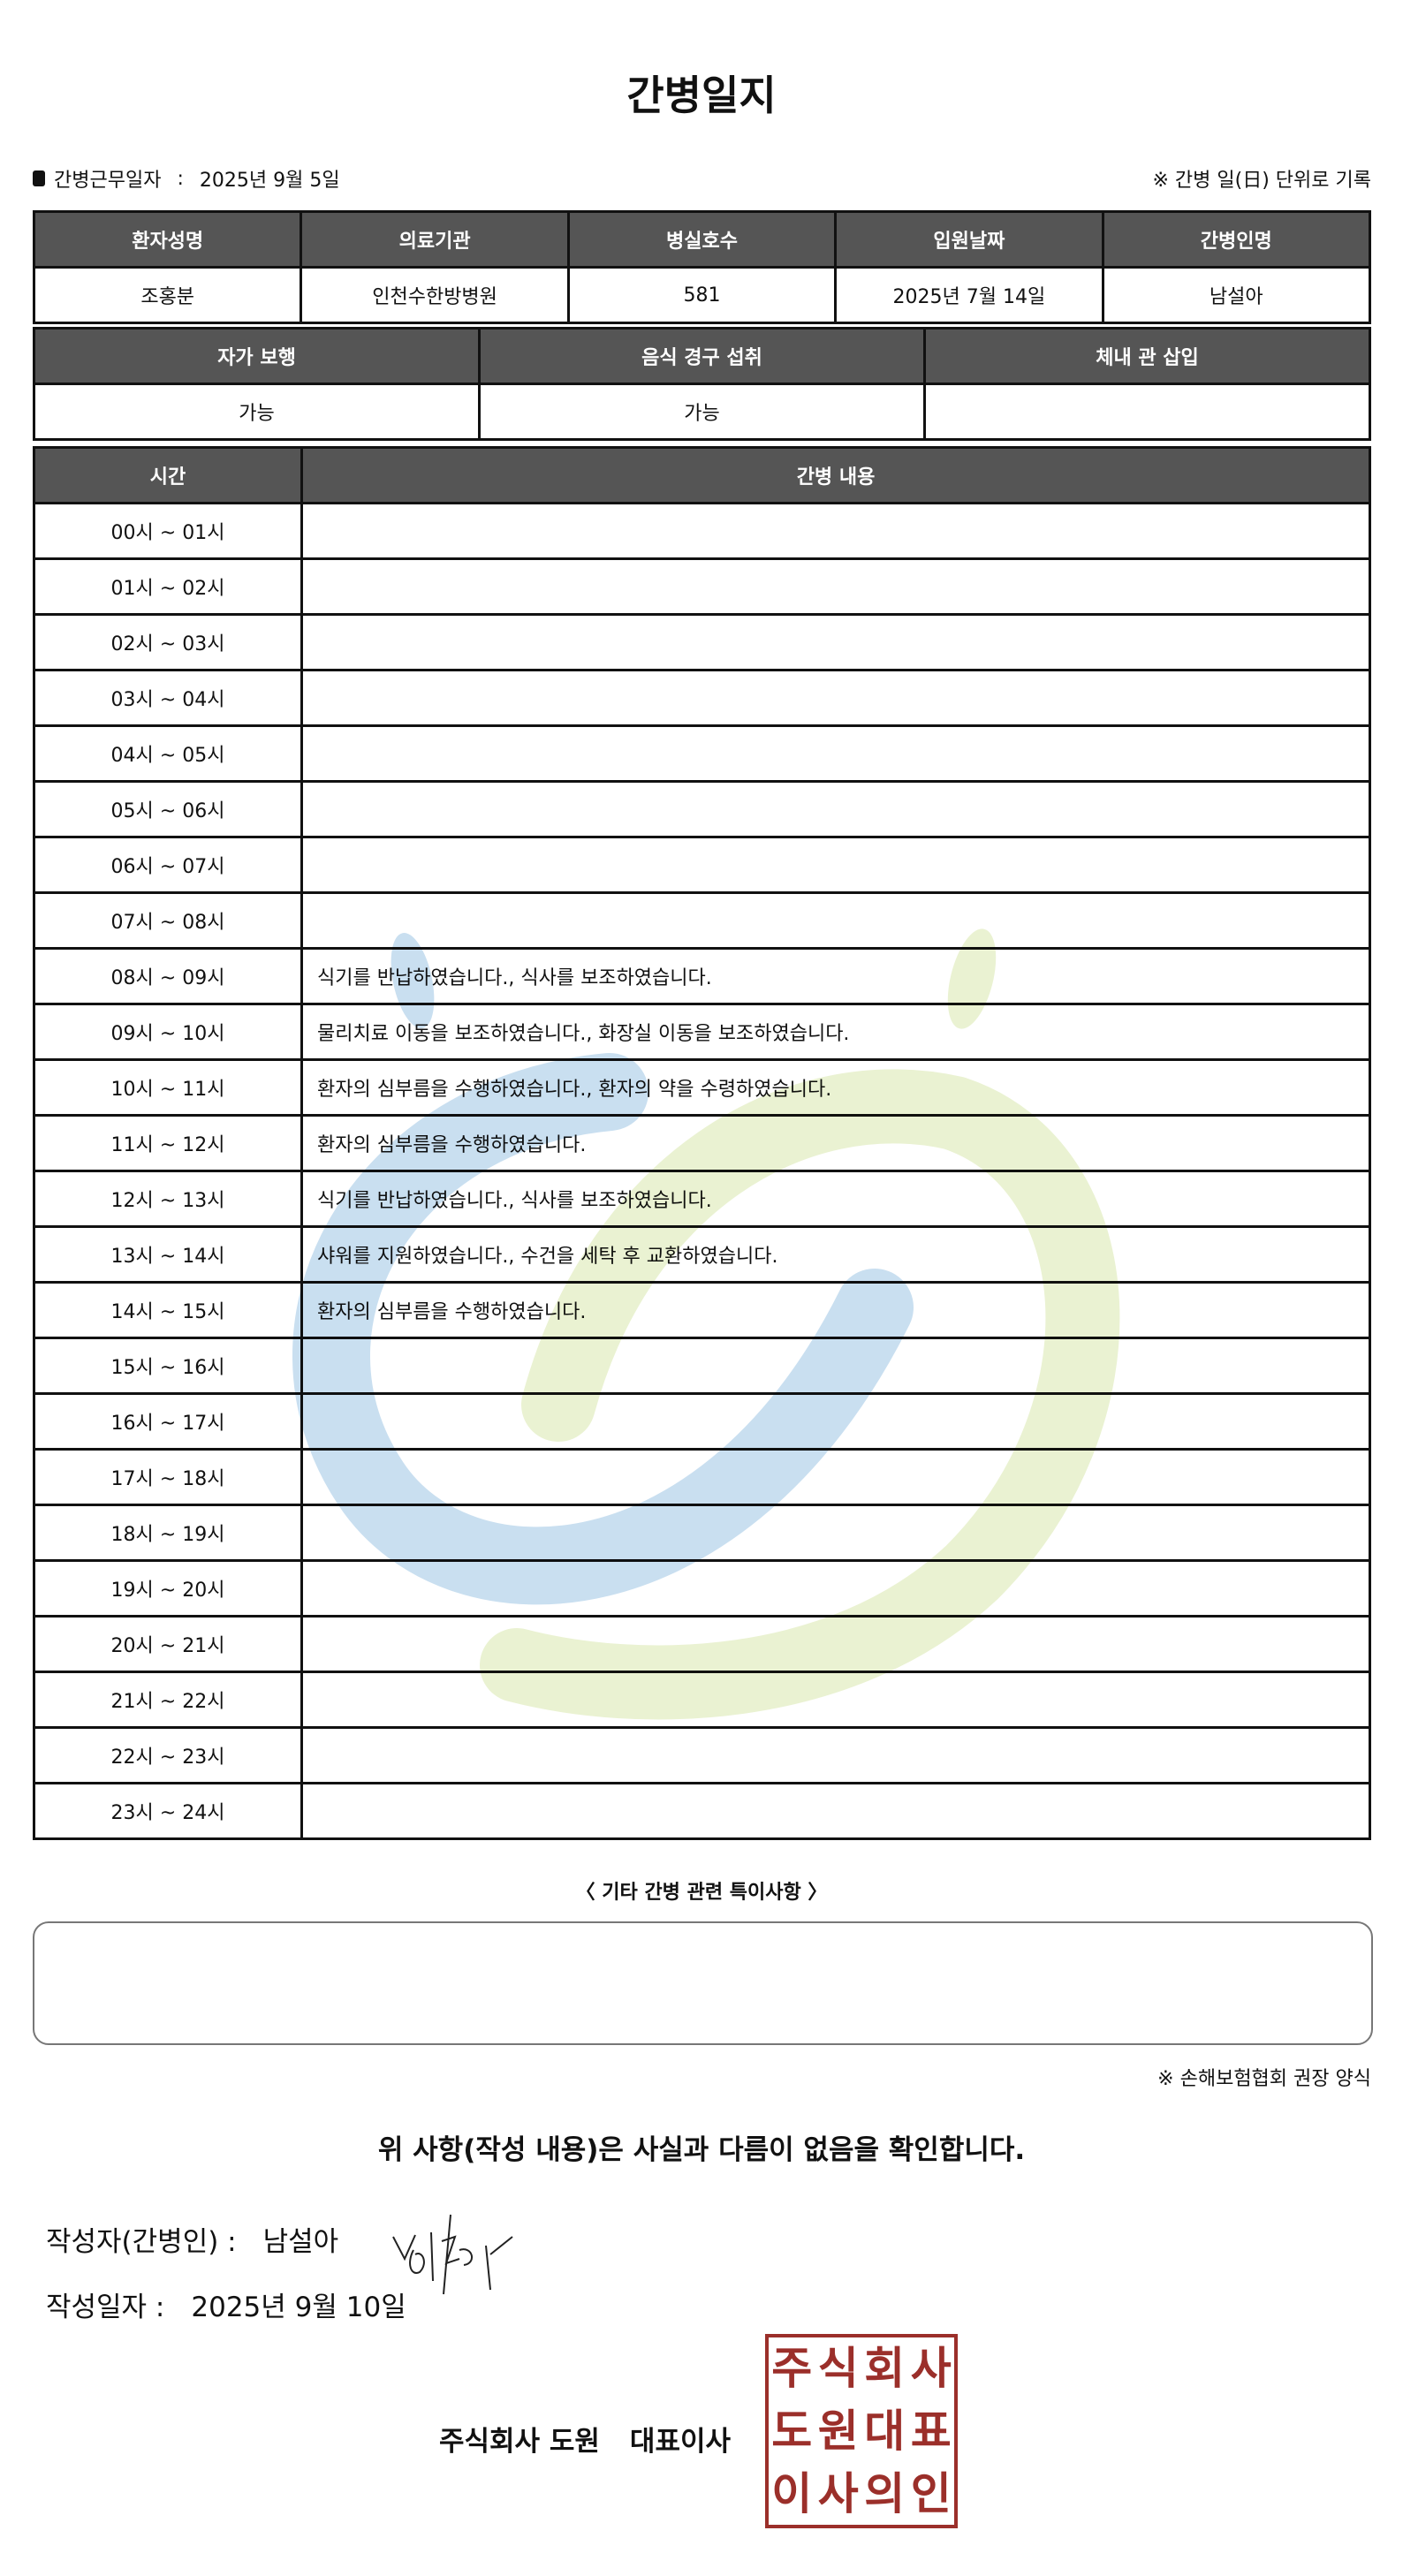 This screenshot has height=2576, width=1403. I want to click on table-row: 18시 ~ 19시, so click(702, 1533).